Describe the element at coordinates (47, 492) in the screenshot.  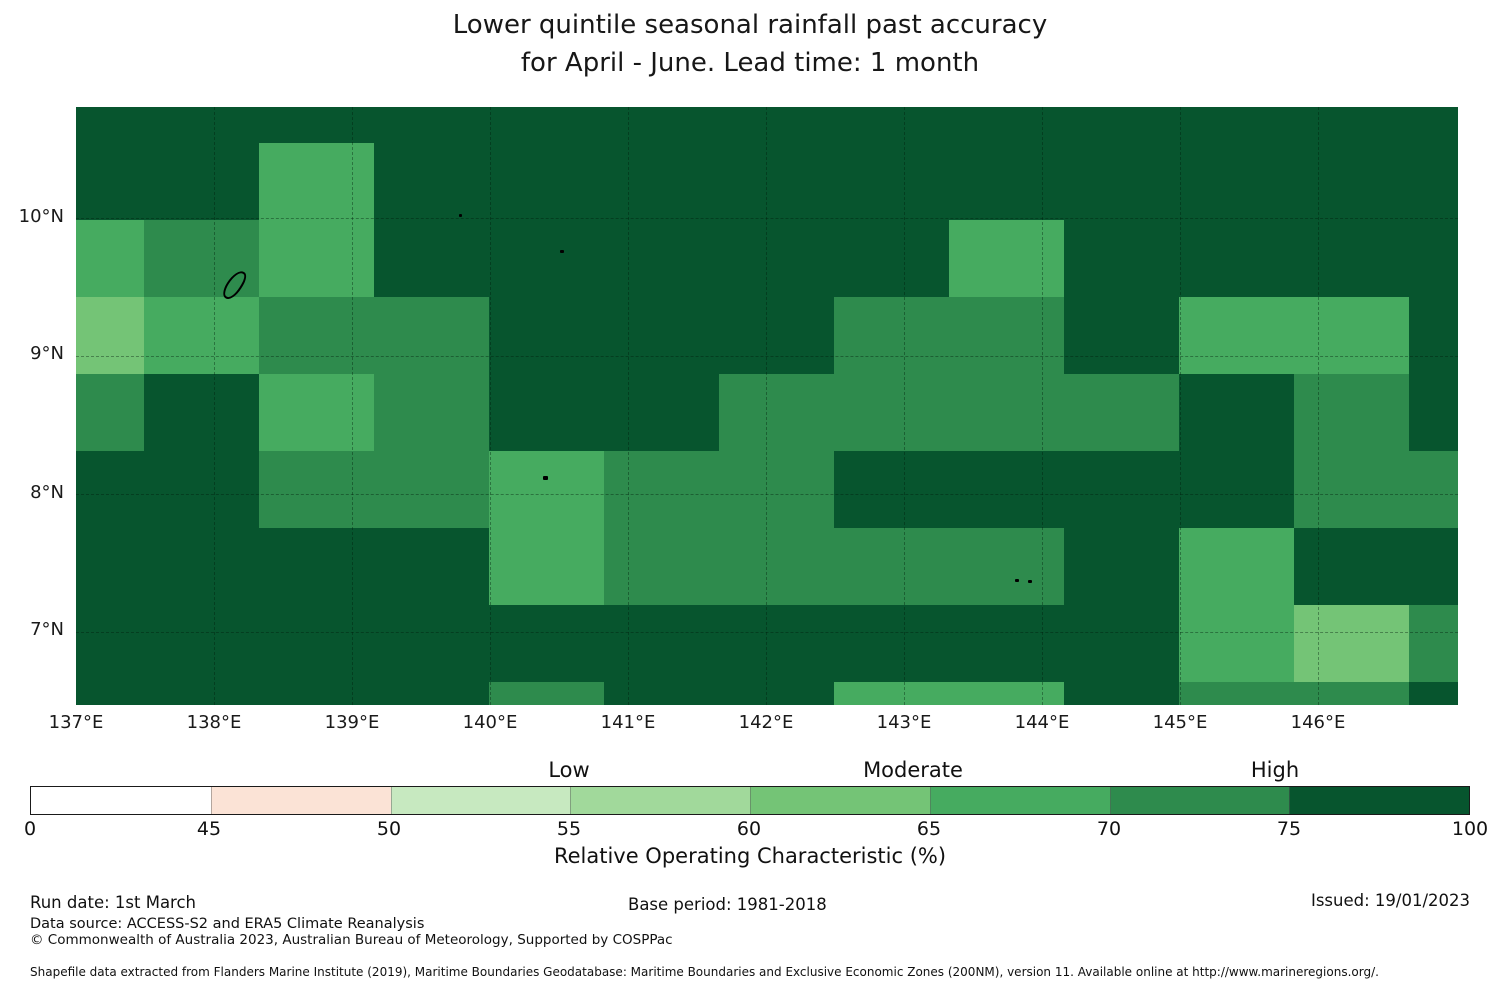
I see `y-tick-label: 8°N` at that location.